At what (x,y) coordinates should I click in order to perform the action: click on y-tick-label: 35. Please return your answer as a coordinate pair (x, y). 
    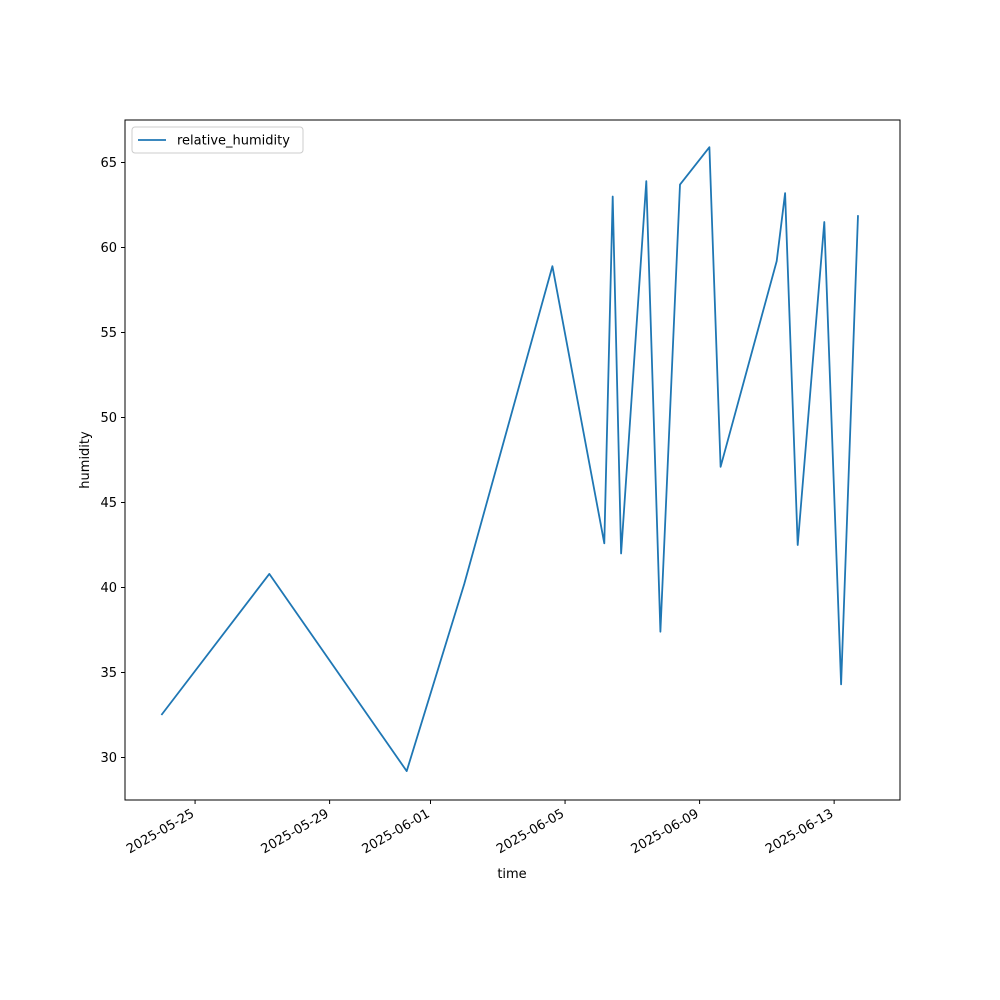
    Looking at the image, I should click on (108, 673).